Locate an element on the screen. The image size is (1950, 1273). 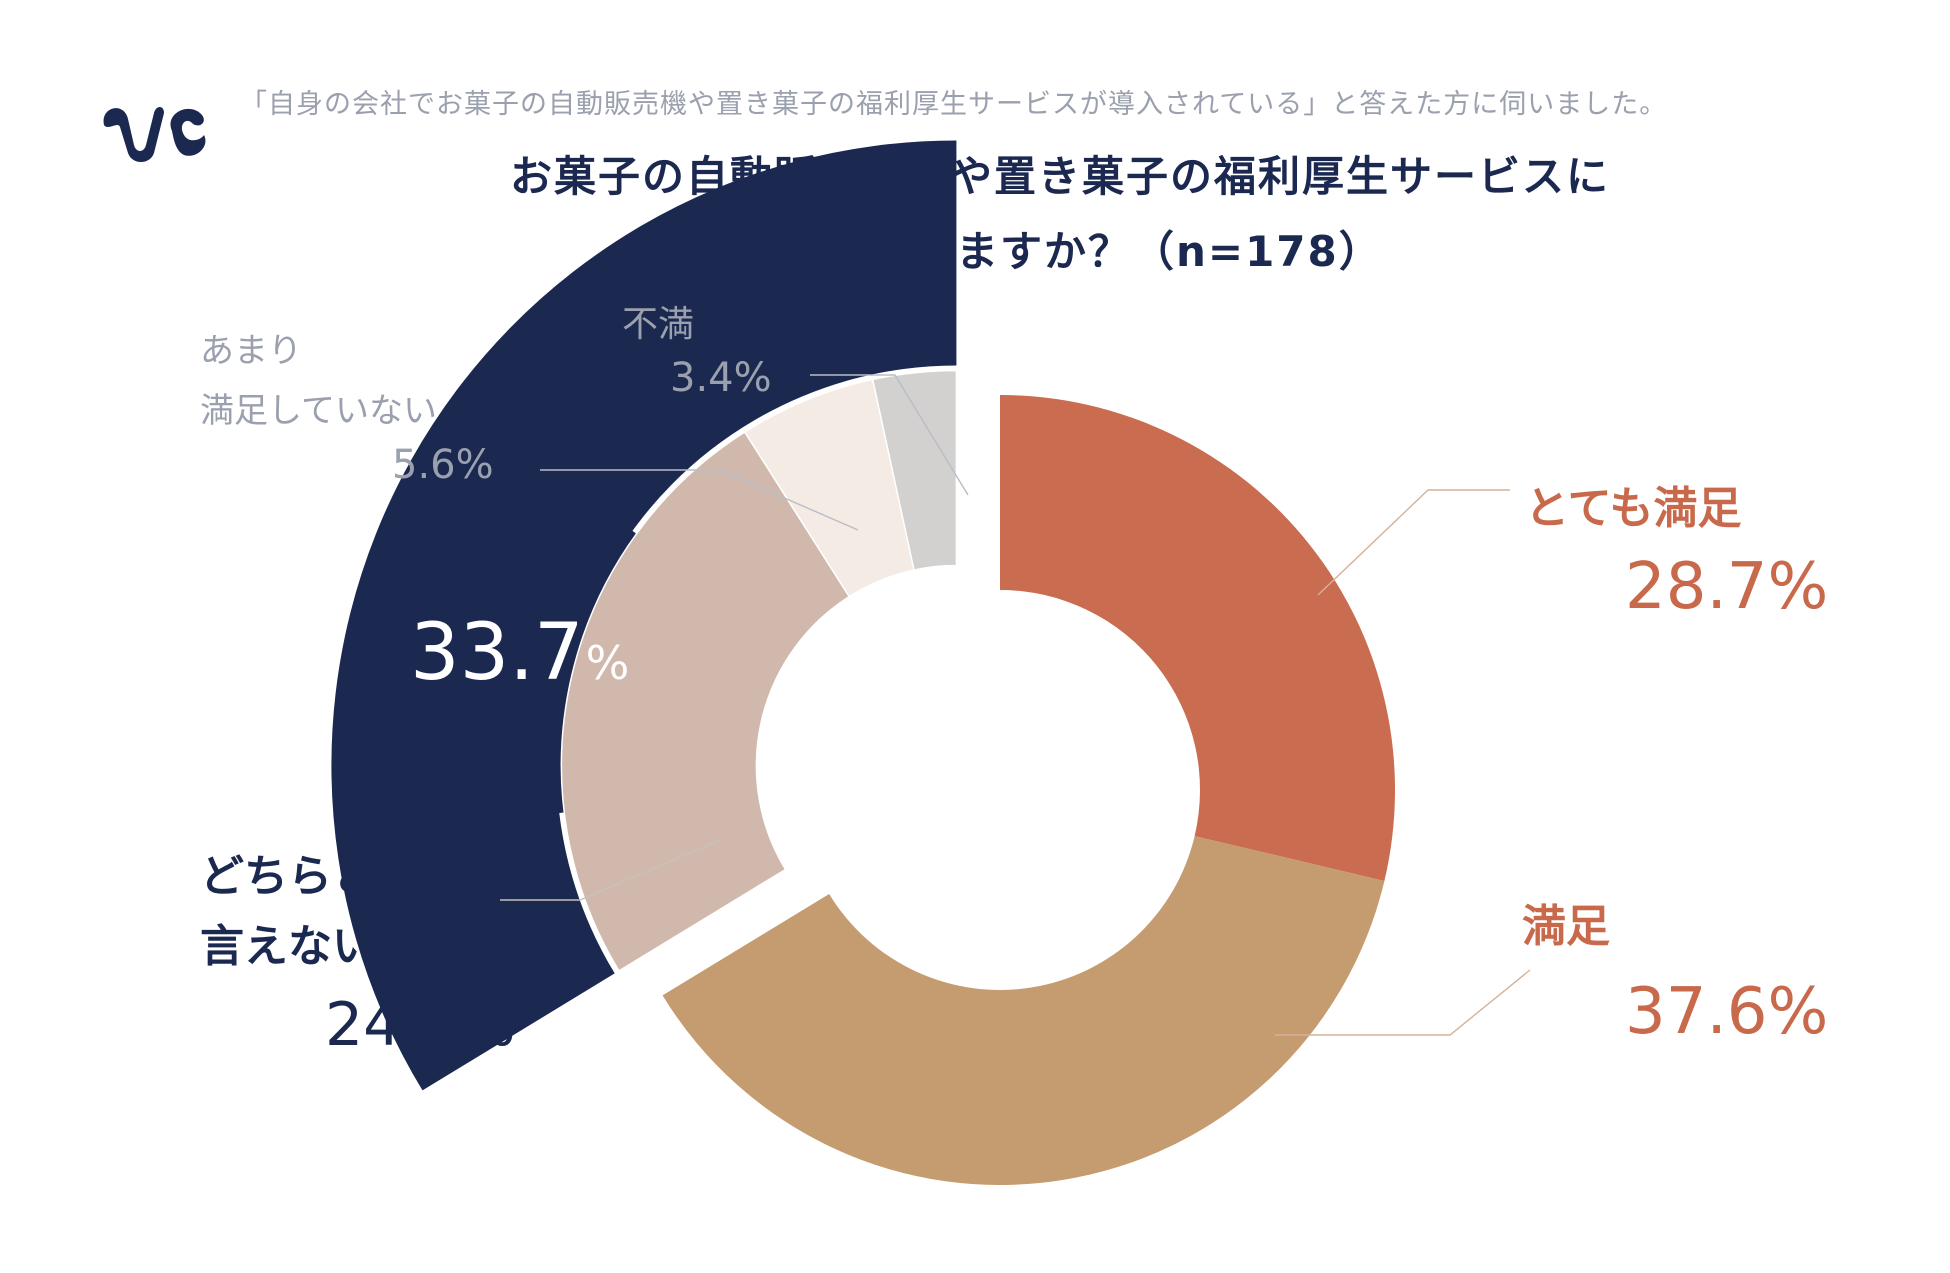
label-very-satisfied-pct: 28.7% is located at coordinates (1727, 587).